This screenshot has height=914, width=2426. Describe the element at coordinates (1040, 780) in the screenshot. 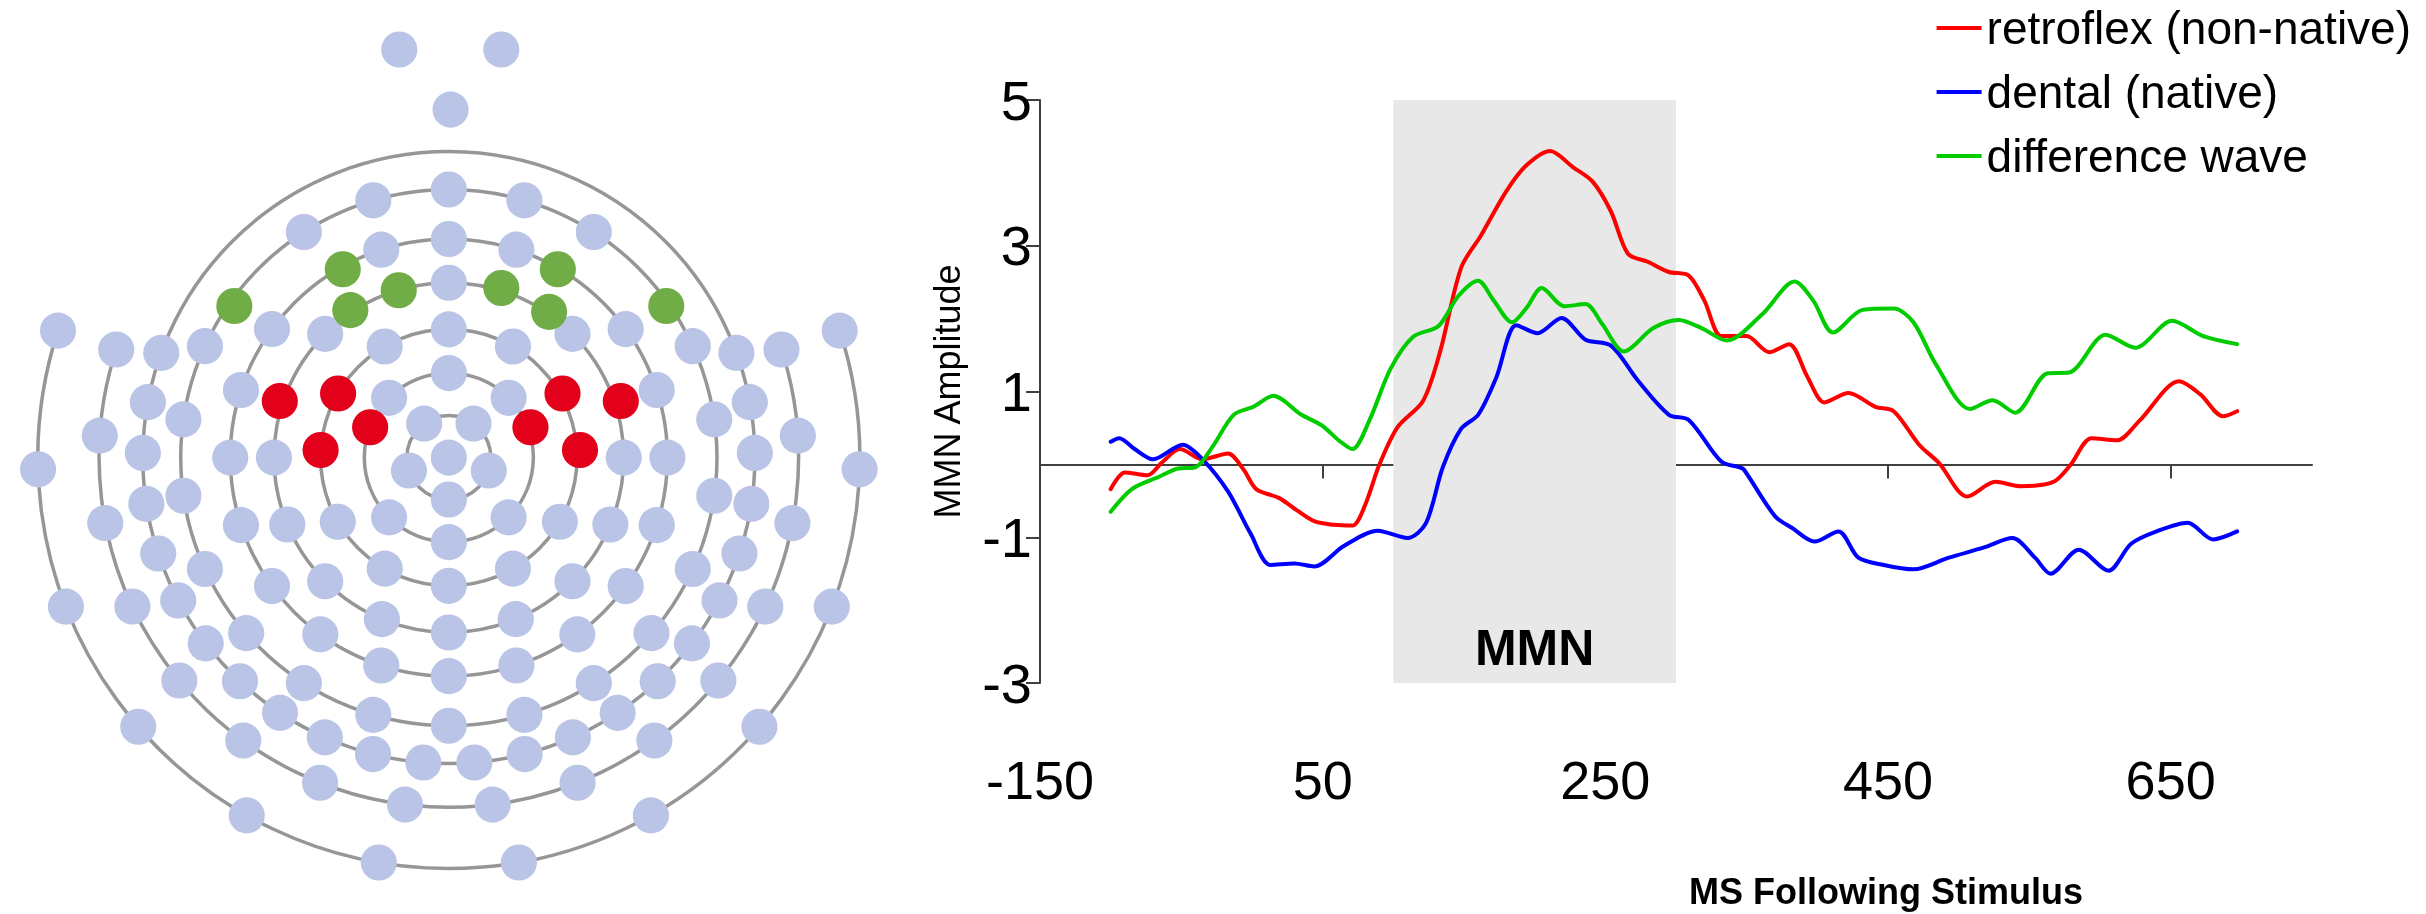

I see `x-tick-label: -150` at that location.